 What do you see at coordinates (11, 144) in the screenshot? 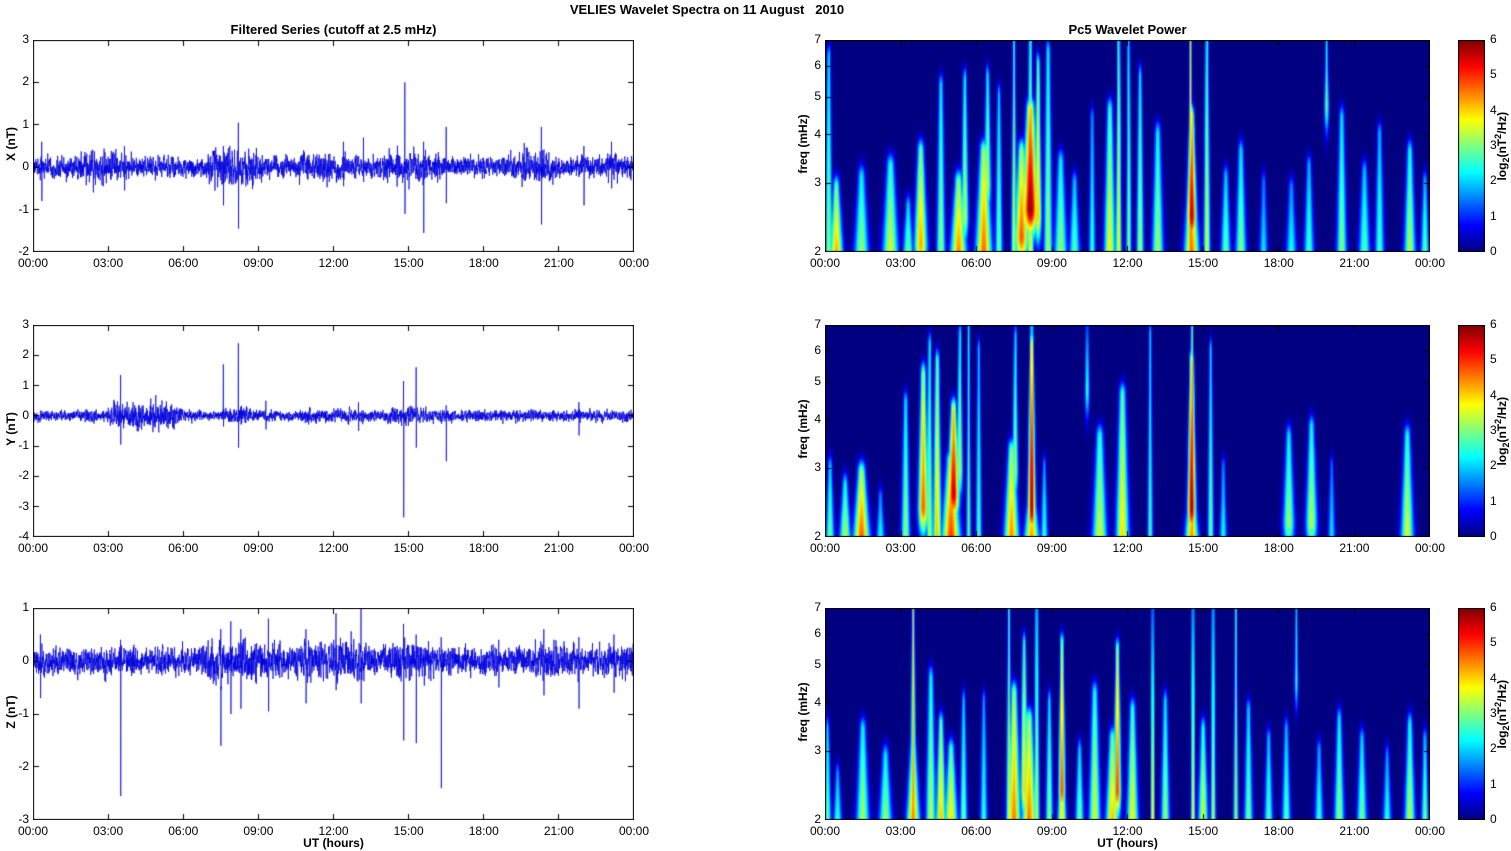
I see `x-axis-ylabel: X (nT)` at bounding box center [11, 144].